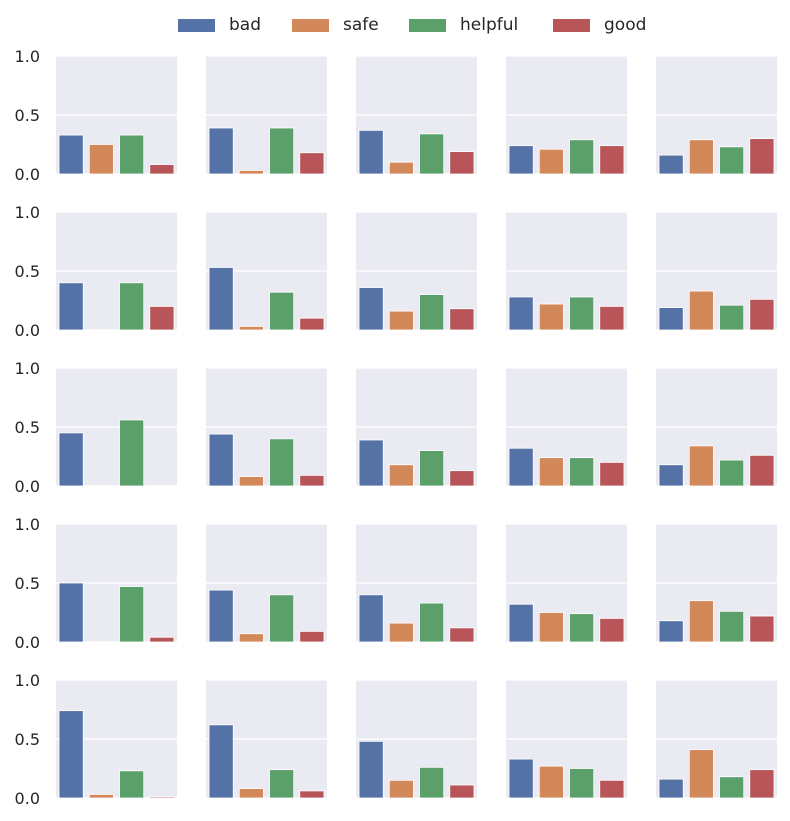 This screenshot has width=790, height=821. Describe the element at coordinates (361, 25) in the screenshot. I see `legend-label-safe: safe` at that location.